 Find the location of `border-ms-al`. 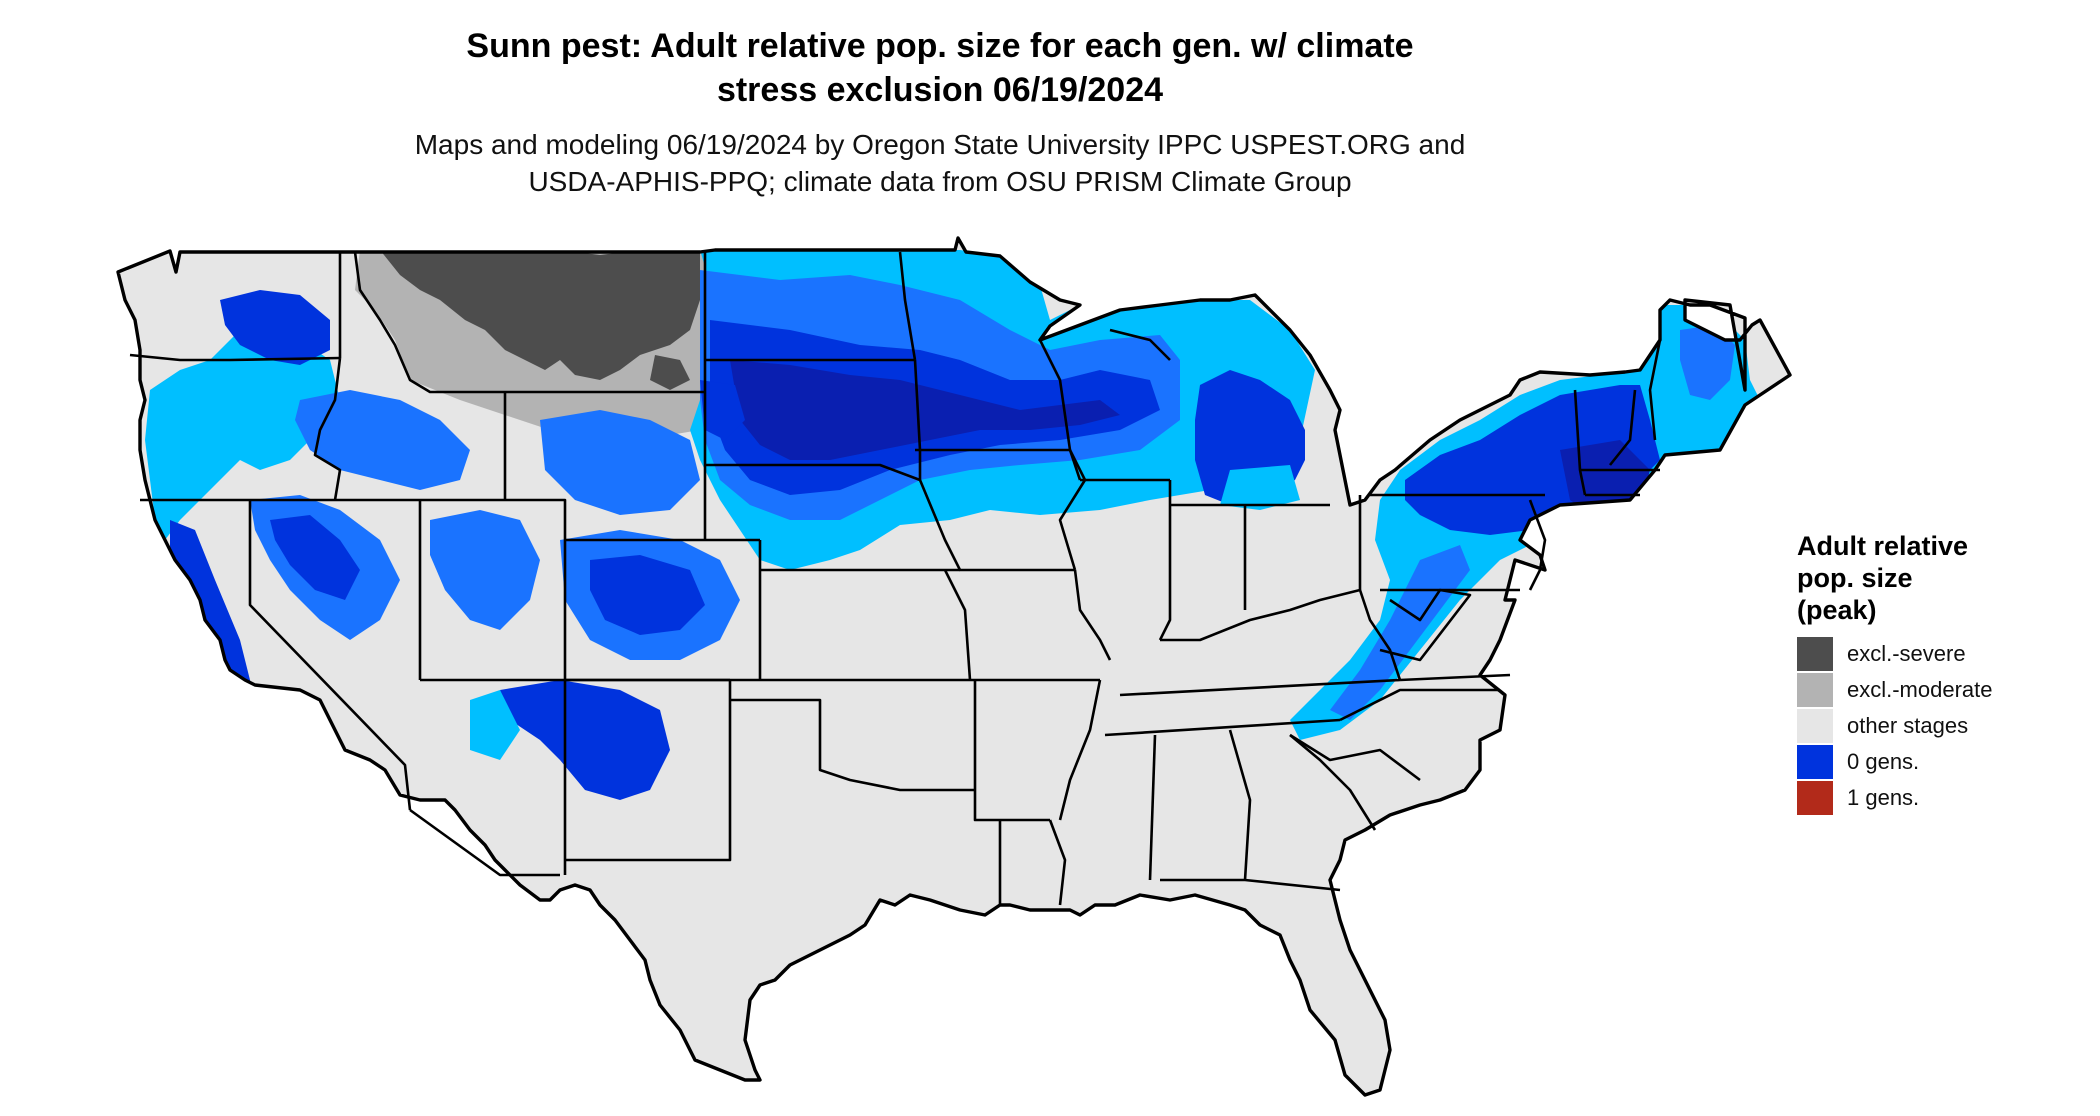

border-ms-al is located at coordinates (1152, 807).